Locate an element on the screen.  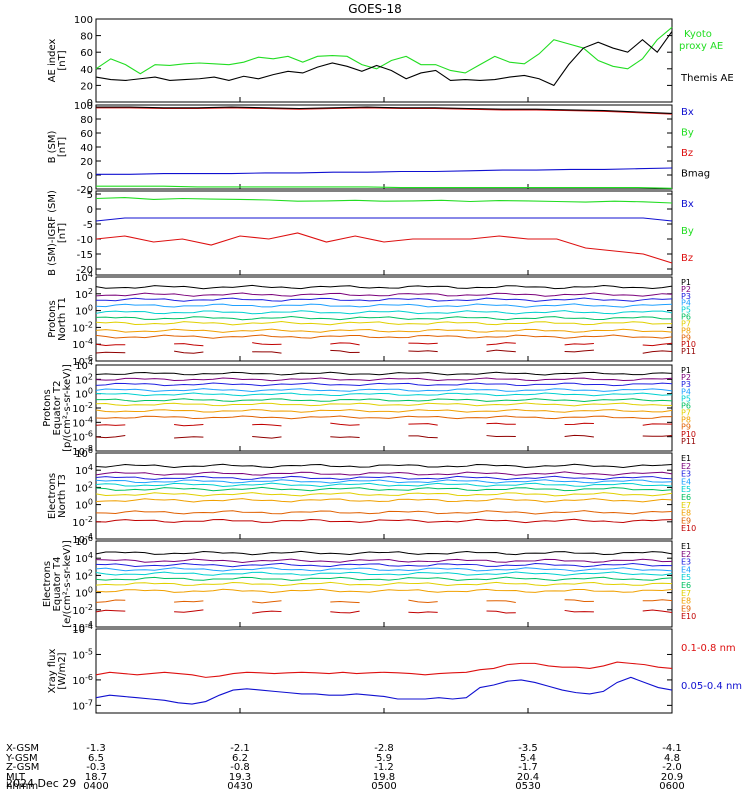
legend-e9: E9 is located at coordinates (686, 608).